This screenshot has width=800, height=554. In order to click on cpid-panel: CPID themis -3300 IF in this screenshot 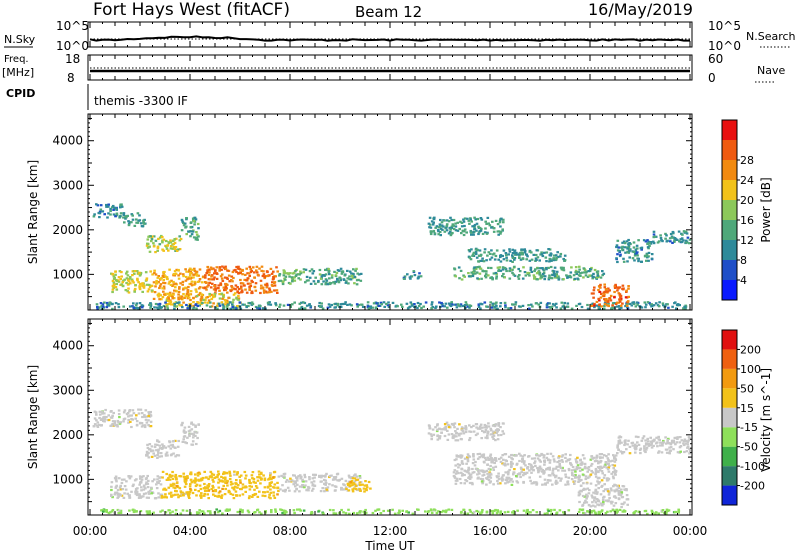, I will do `click(97, 97)`.